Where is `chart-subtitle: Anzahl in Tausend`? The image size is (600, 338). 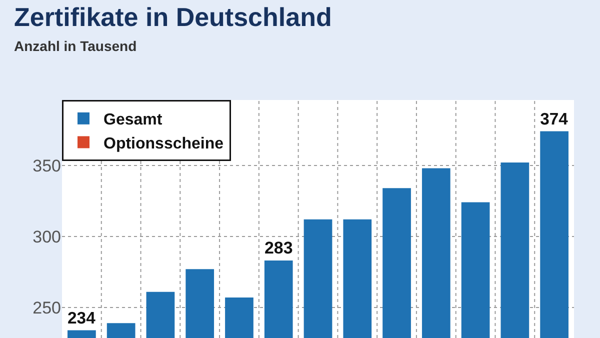 chart-subtitle: Anzahl in Tausend is located at coordinates (75, 46).